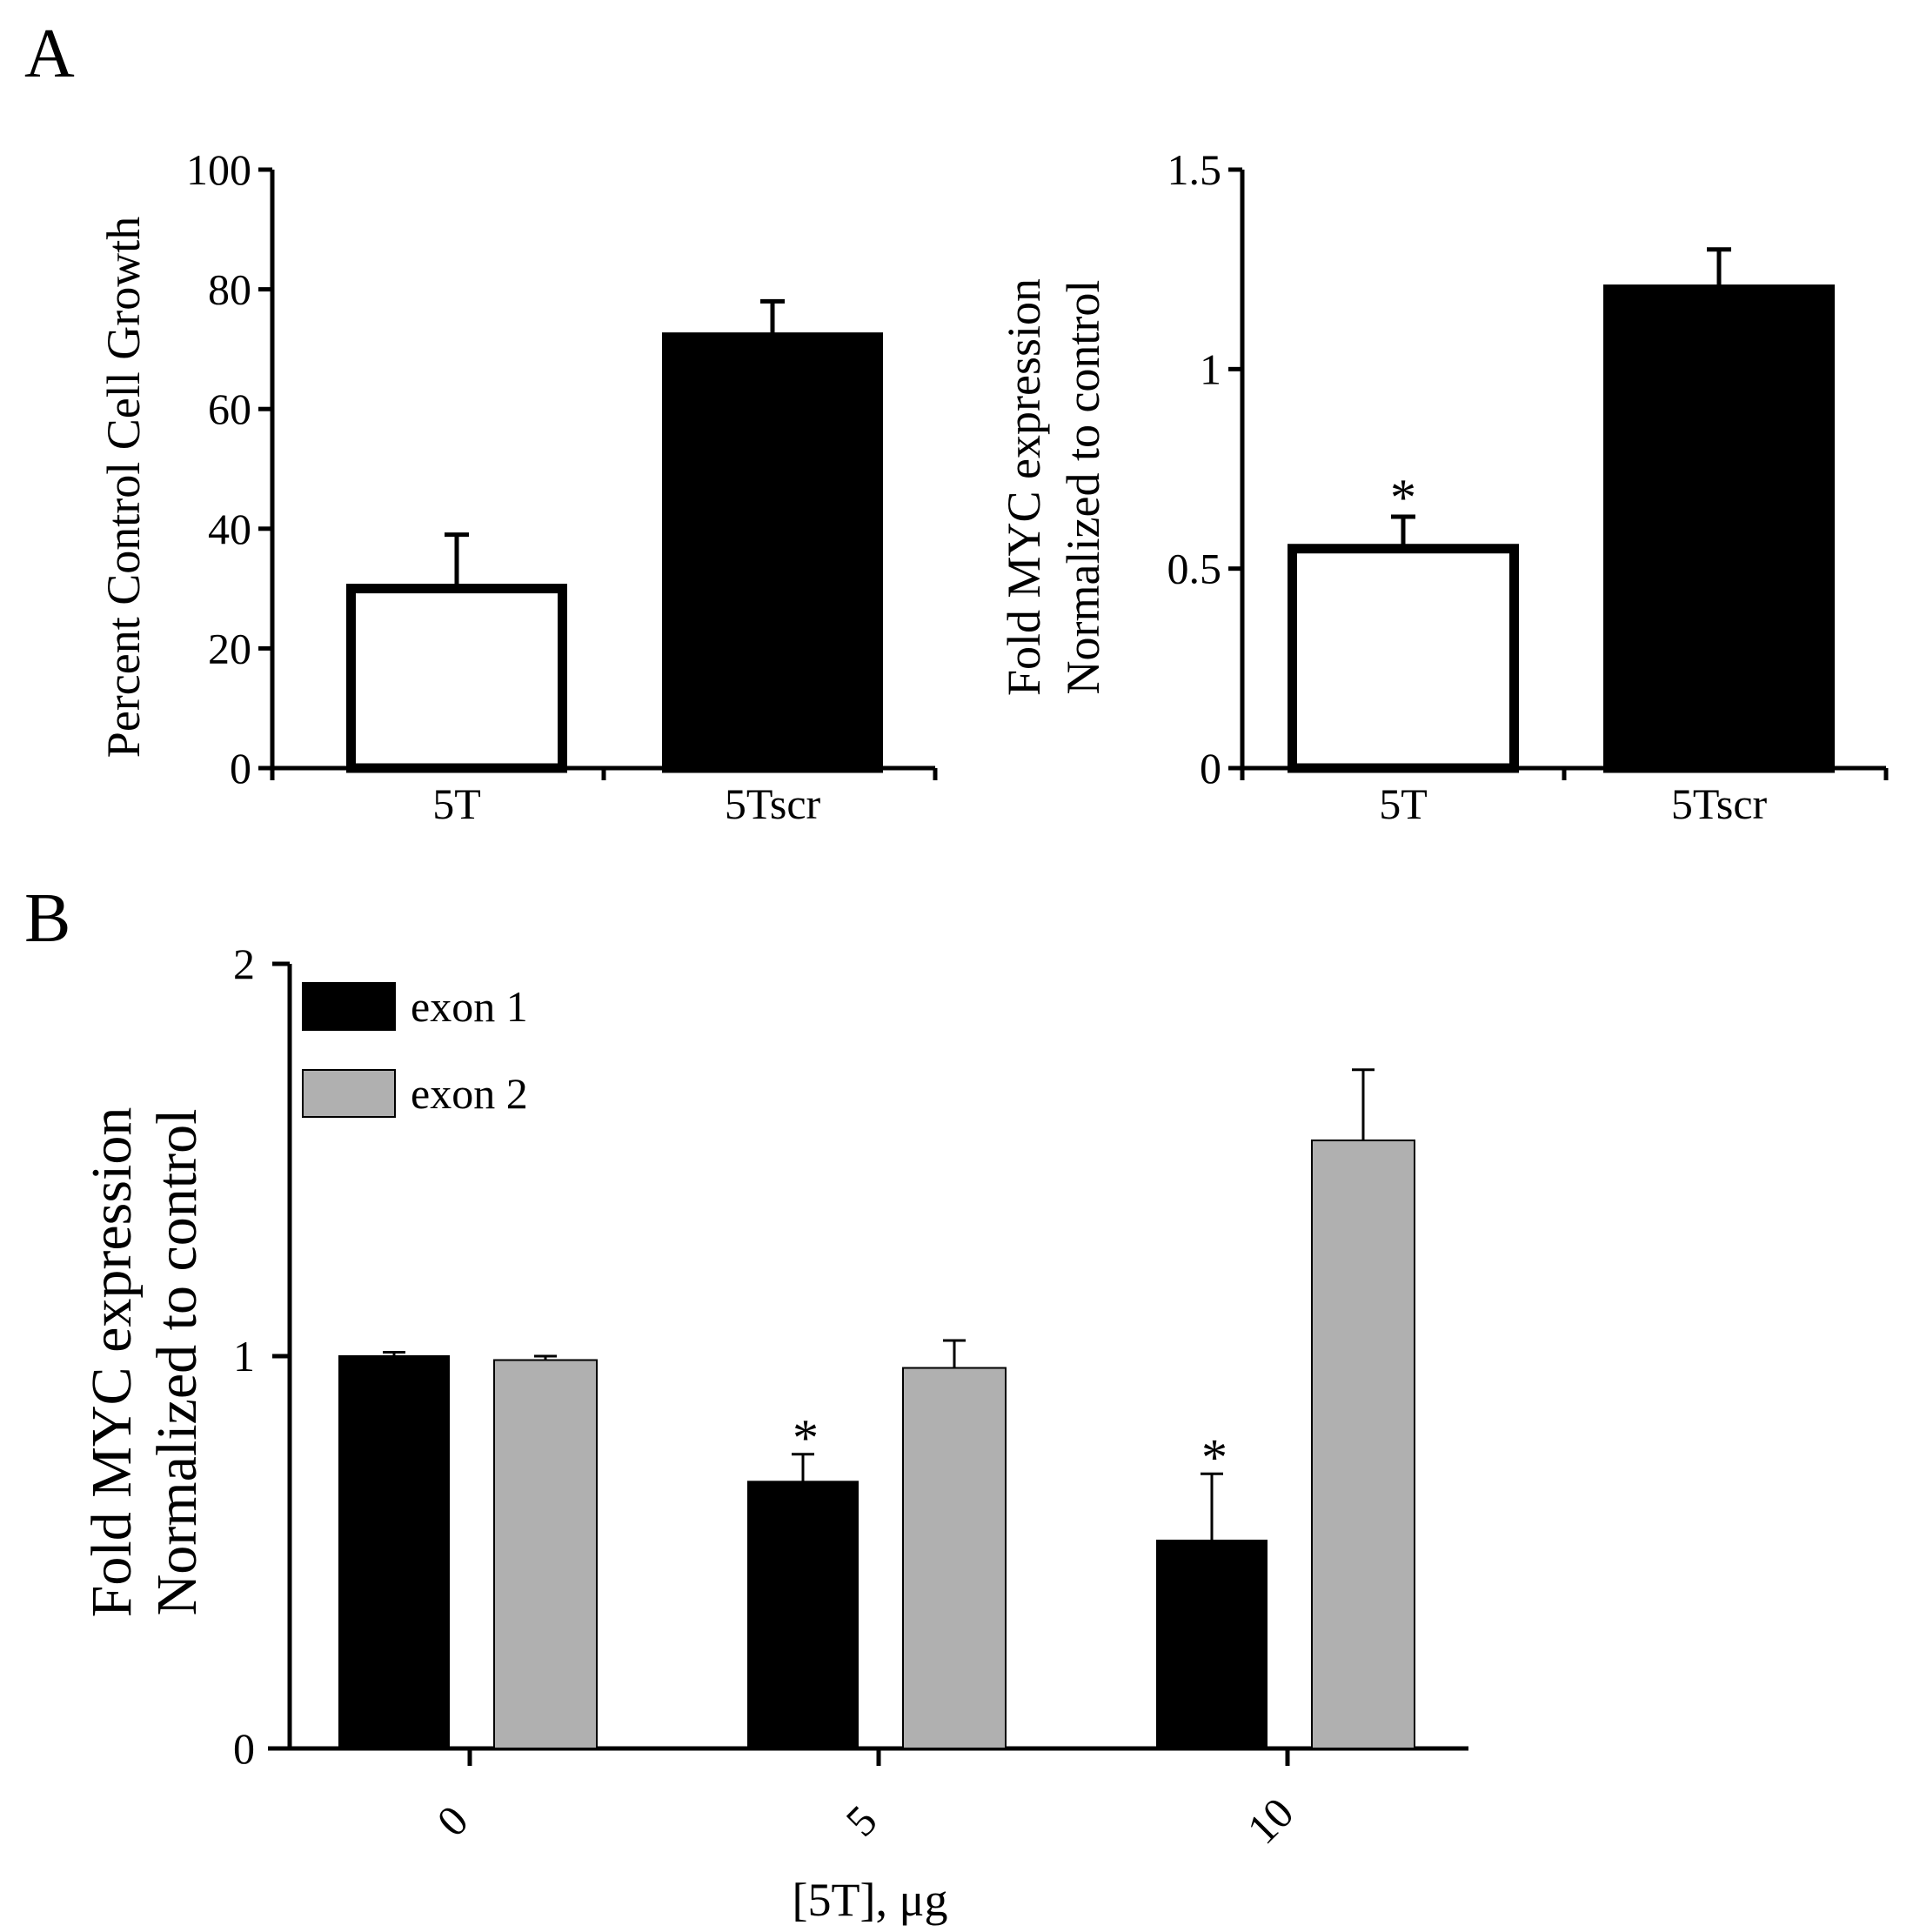 This screenshot has height=1932, width=1913. I want to click on legend-label: exon 2, so click(469, 1093).